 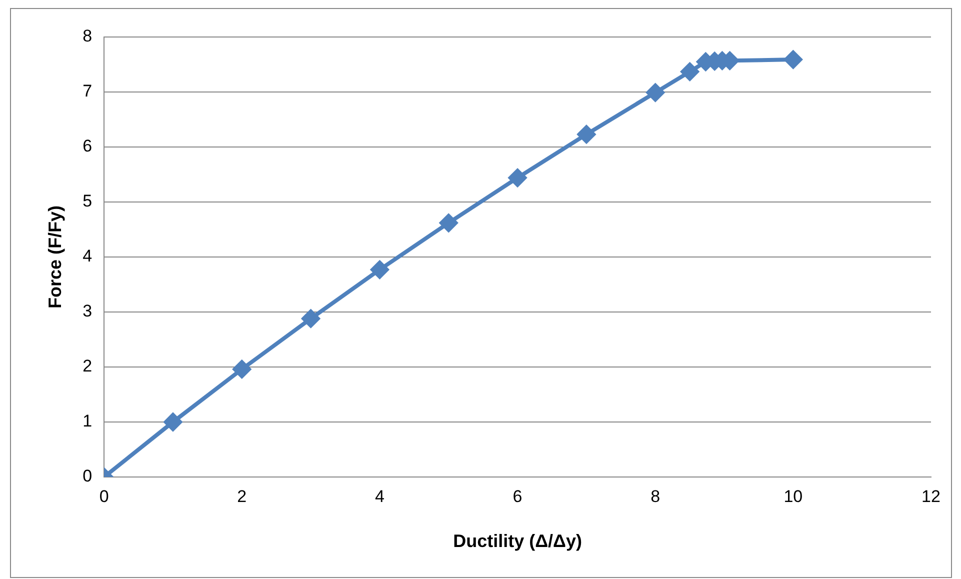 What do you see at coordinates (54, 257) in the screenshot?
I see `y-axis-title: Force (F/Fy)` at bounding box center [54, 257].